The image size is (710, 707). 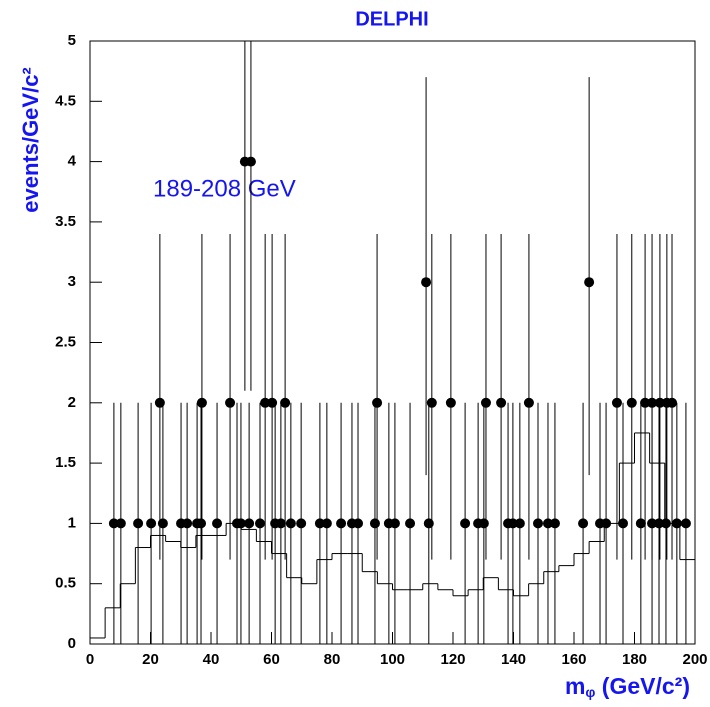 I want to click on x-tick-label: 200, so click(x=694, y=659).